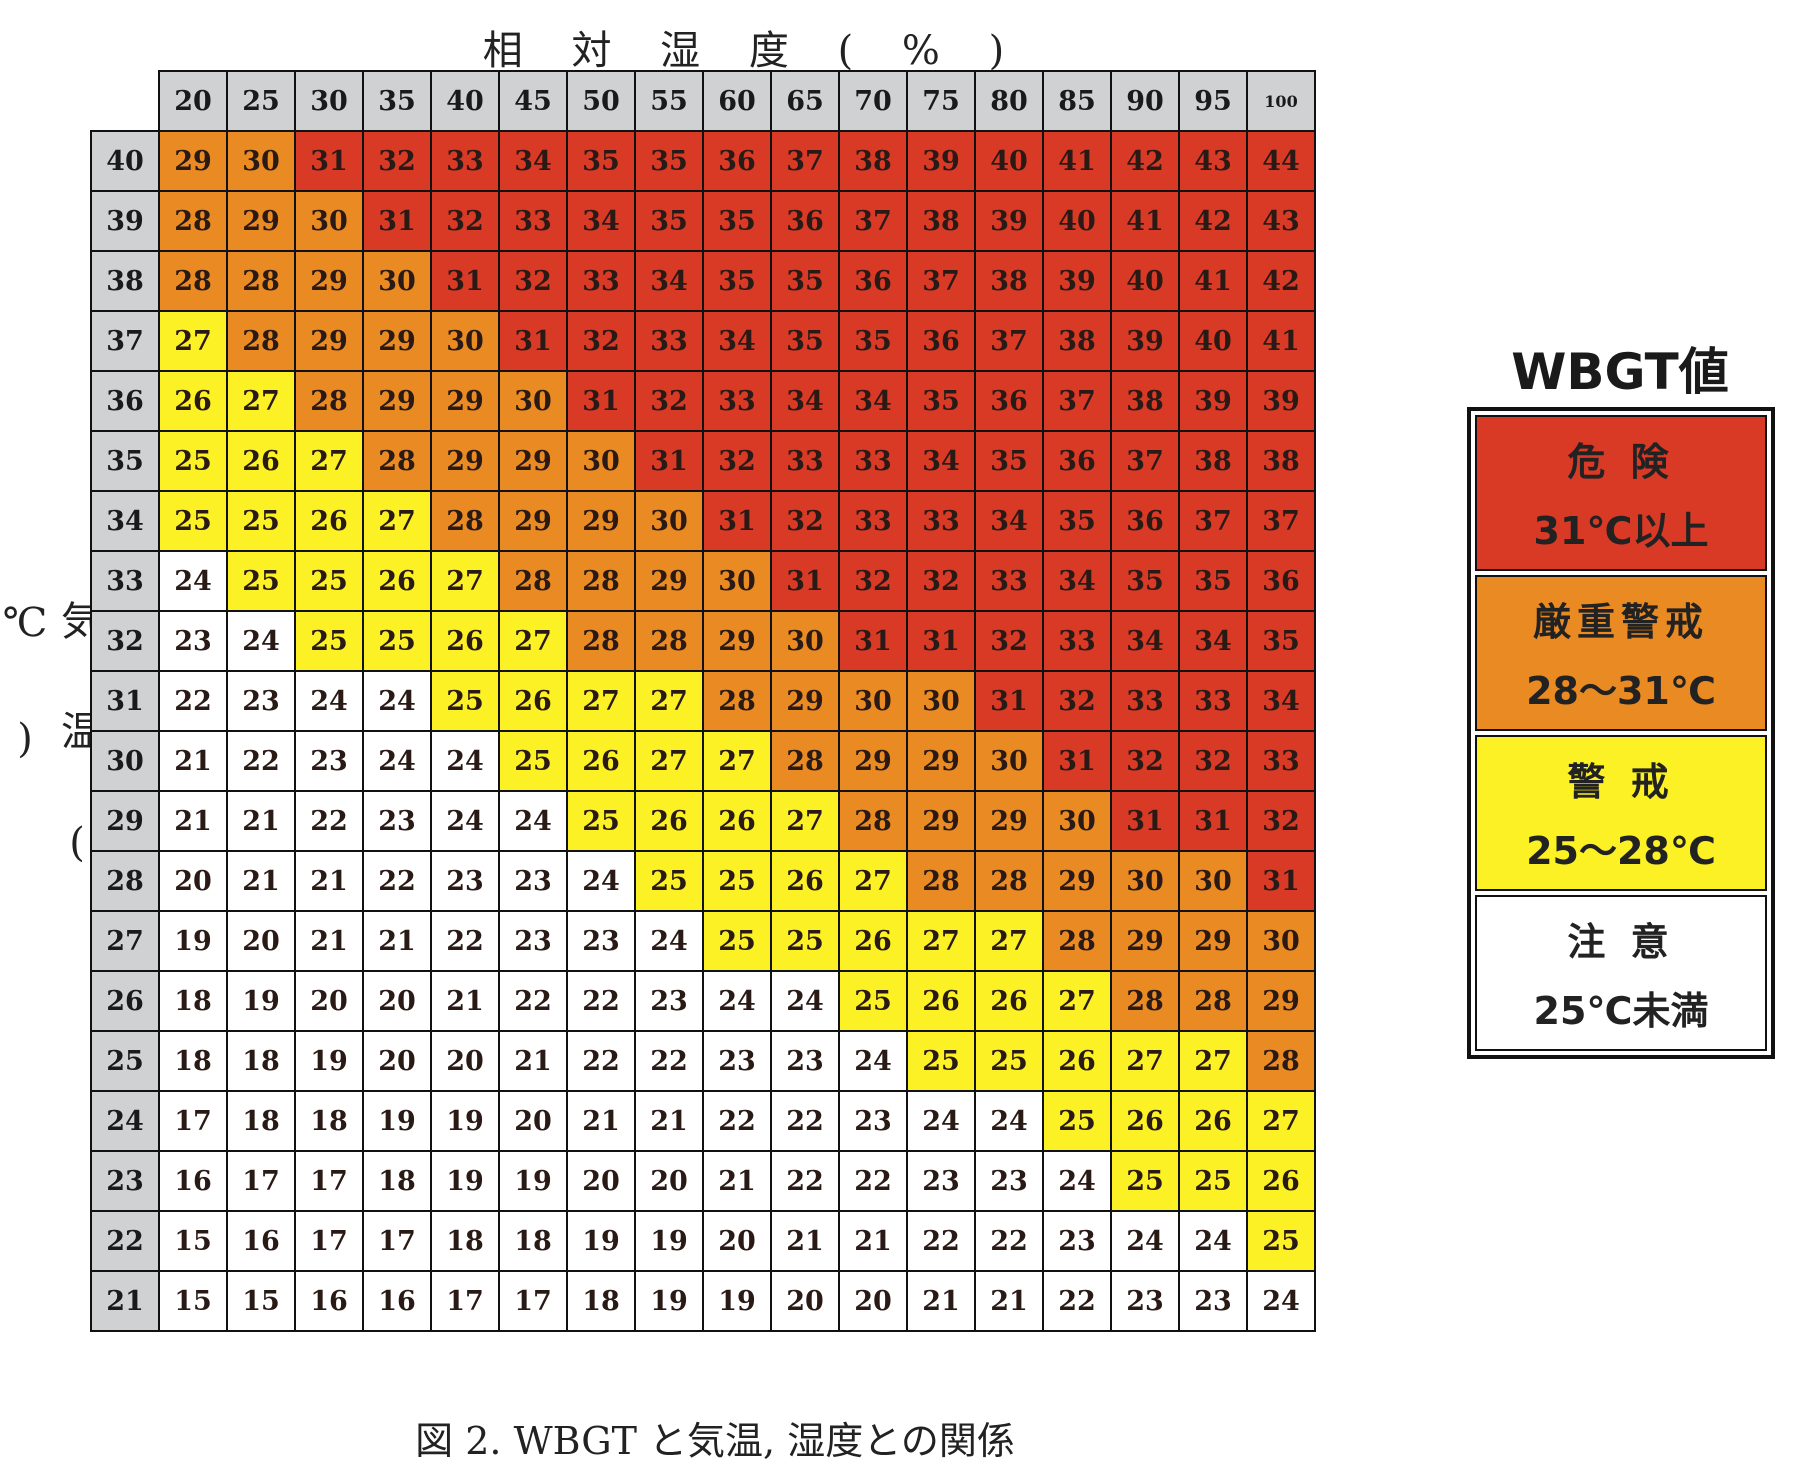  What do you see at coordinates (125, 281) in the screenshot?
I see `y-tick-label: 38` at bounding box center [125, 281].